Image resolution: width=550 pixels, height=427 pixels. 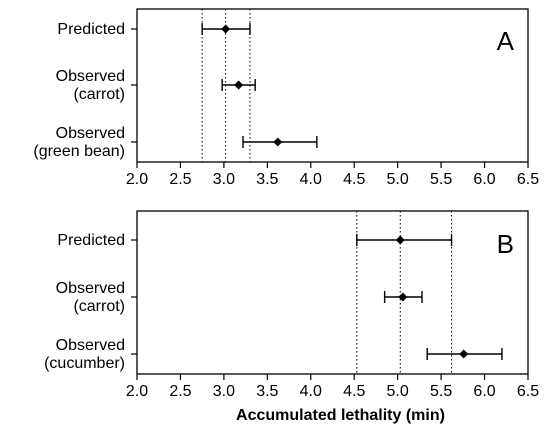 What do you see at coordinates (79, 151) in the screenshot?
I see `category-label: (green bean)` at bounding box center [79, 151].